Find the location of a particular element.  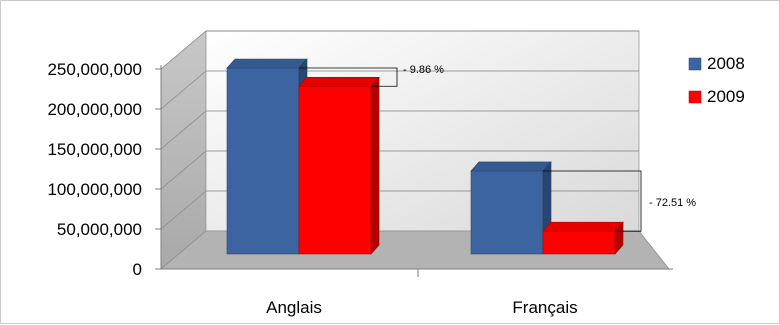

percent-change-label: - 72.51 % is located at coordinates (672, 203).